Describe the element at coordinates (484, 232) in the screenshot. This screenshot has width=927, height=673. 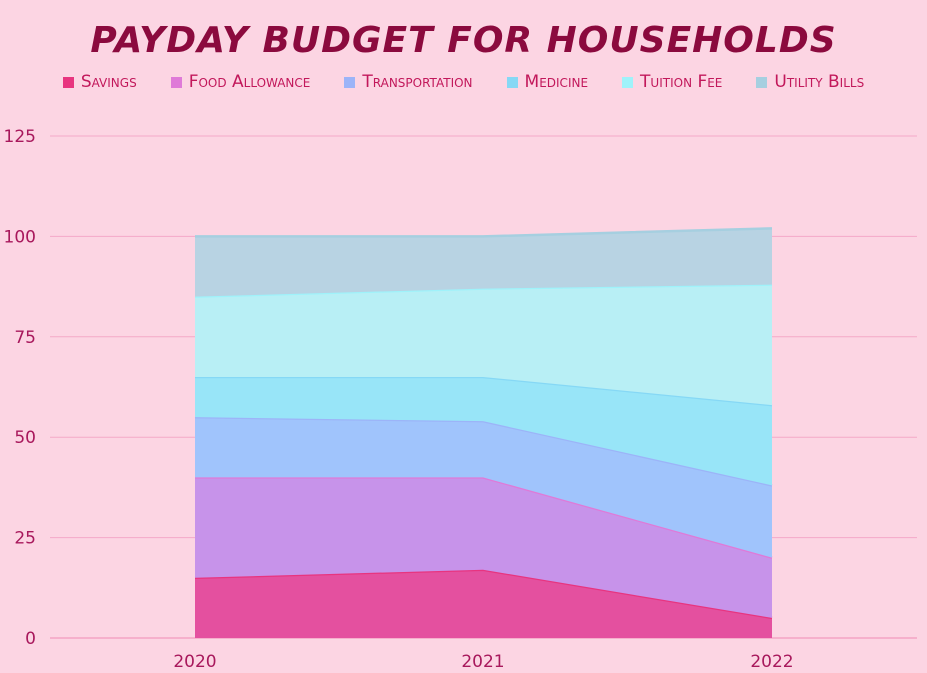
I see `area-line-utility-bills` at that location.